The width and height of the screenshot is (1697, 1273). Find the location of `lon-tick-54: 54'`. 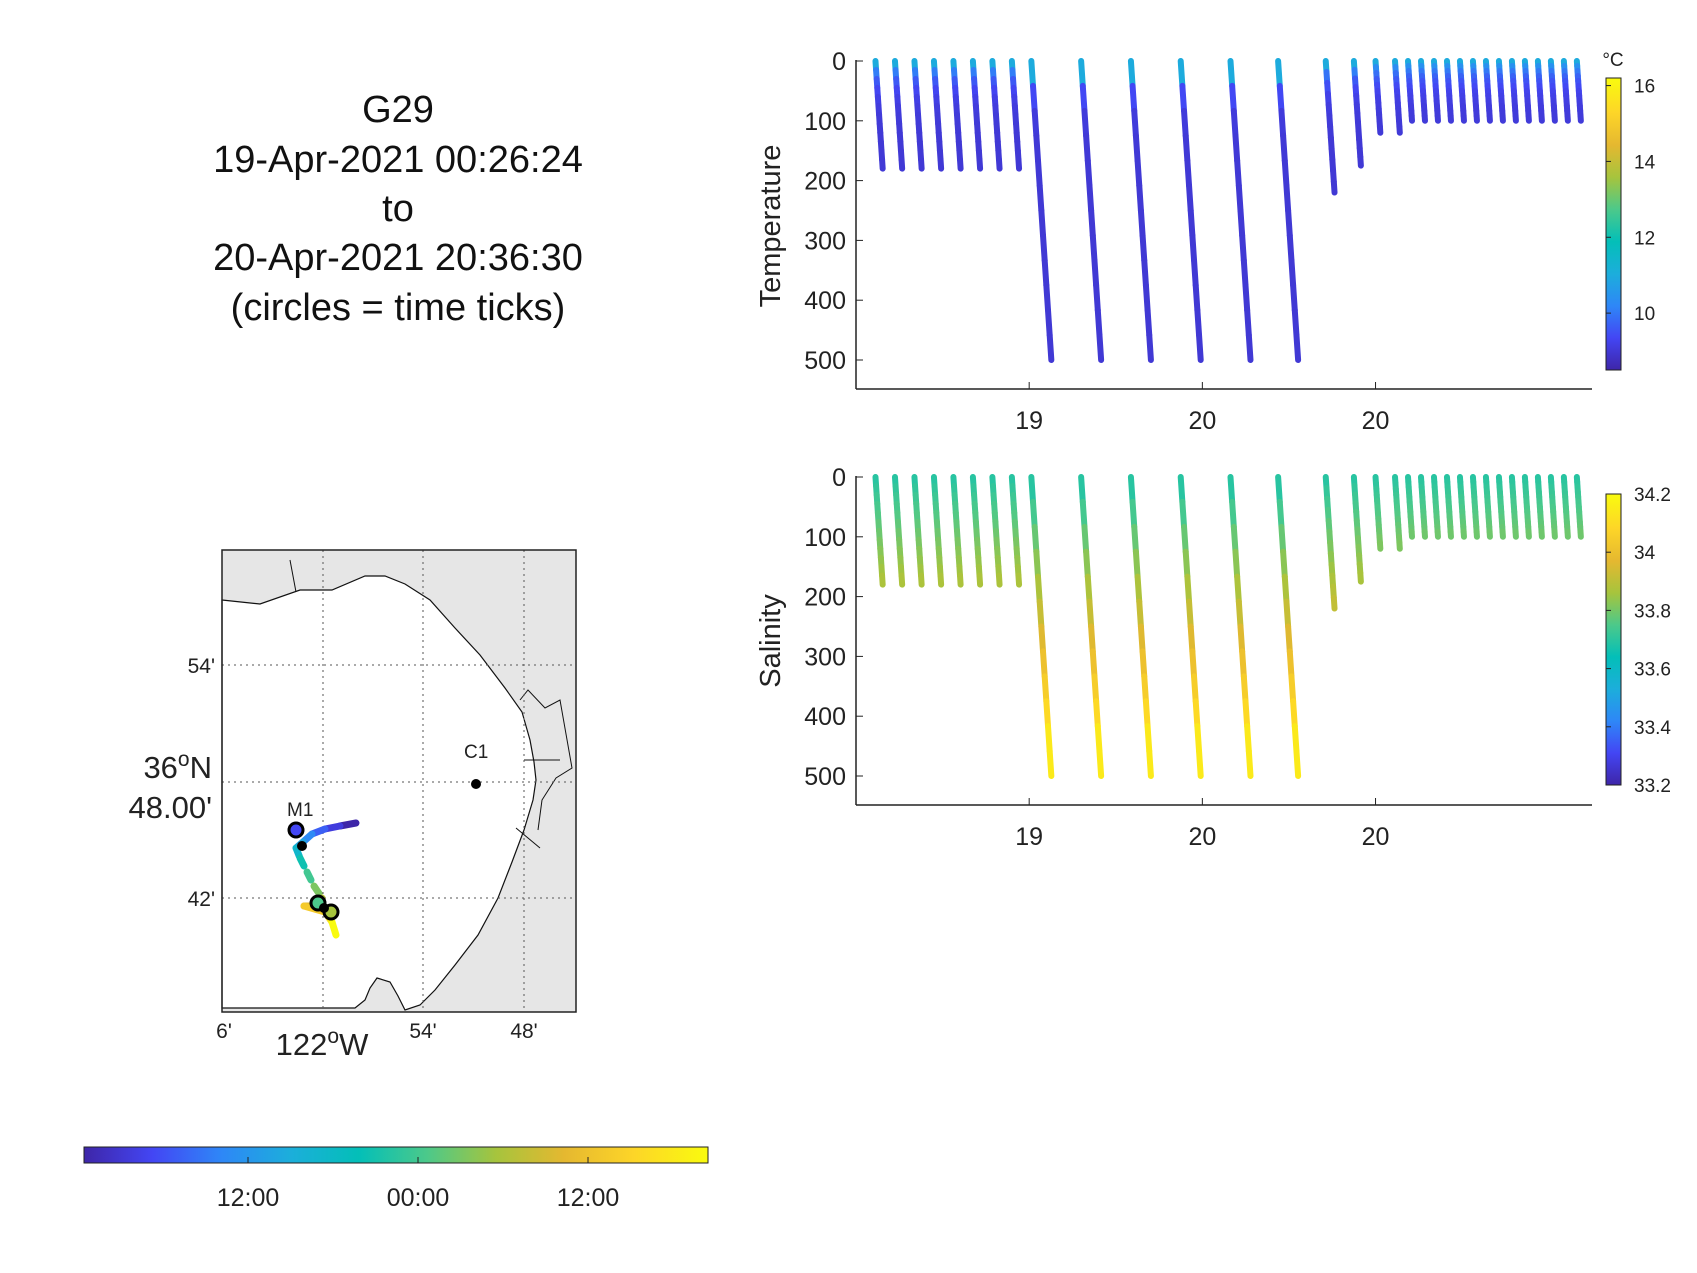

lon-tick-54: 54' is located at coordinates (422, 1031).